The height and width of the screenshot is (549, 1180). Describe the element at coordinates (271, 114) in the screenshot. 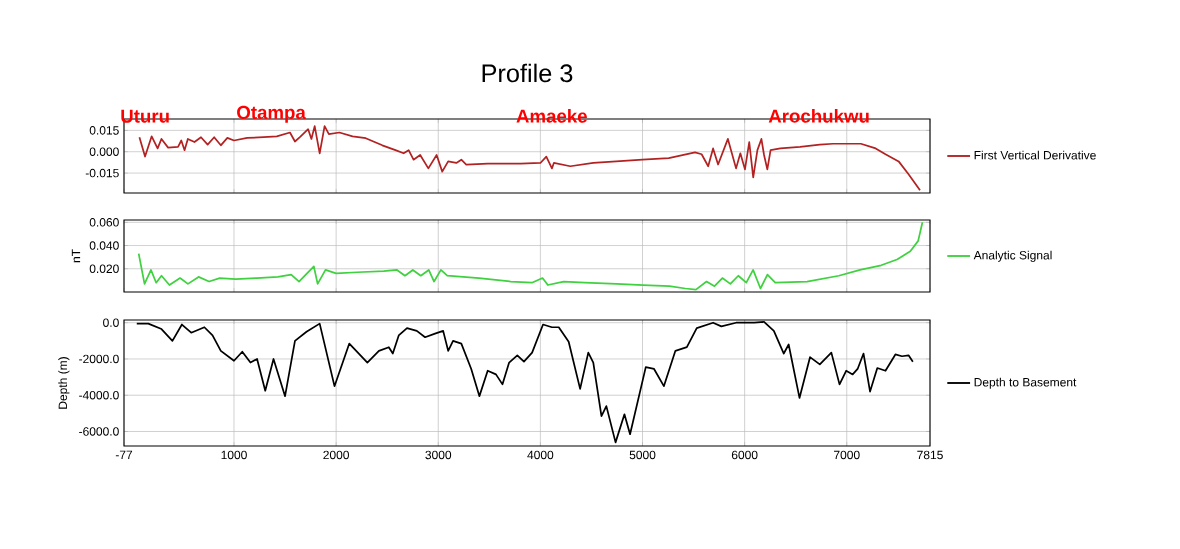

I see `annotation: Otampa` at that location.